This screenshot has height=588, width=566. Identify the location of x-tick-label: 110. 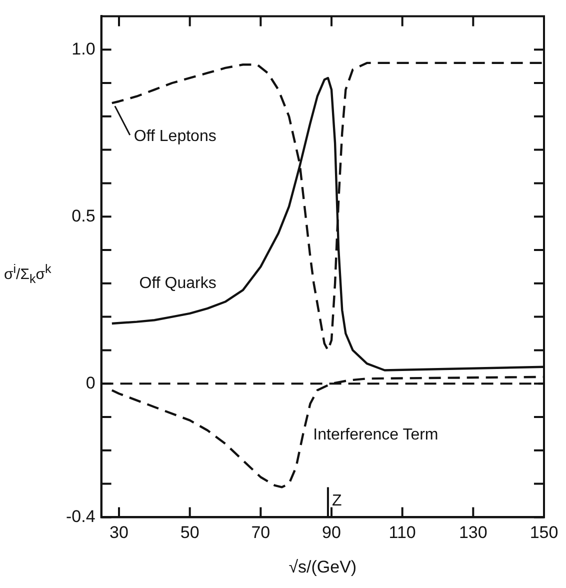
(402, 532).